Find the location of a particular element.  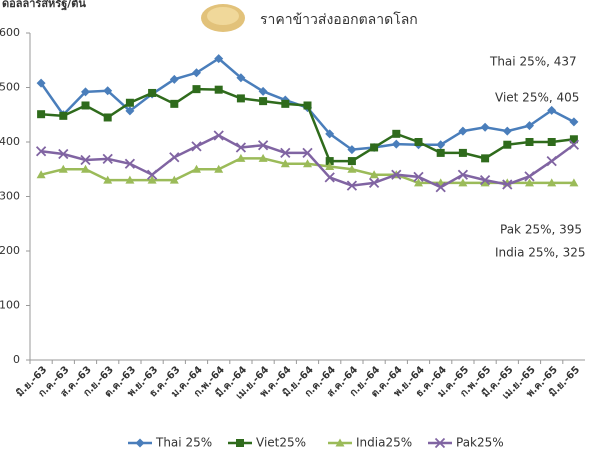

y-tick-label: 200 is located at coordinates (10, 250).